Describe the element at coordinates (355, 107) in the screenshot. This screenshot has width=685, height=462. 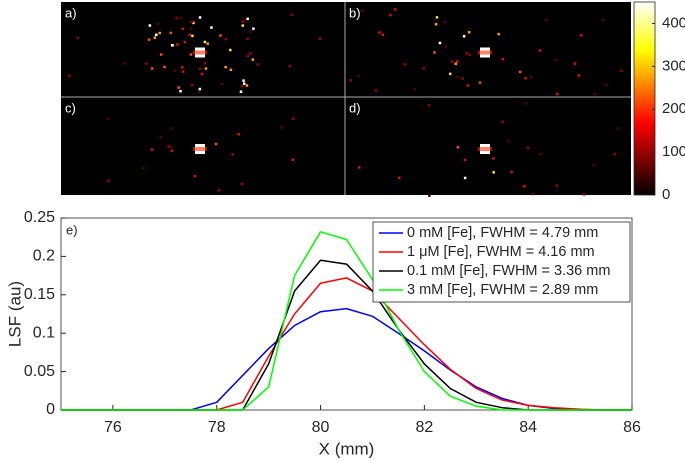
I see `panel-label: d)` at that location.